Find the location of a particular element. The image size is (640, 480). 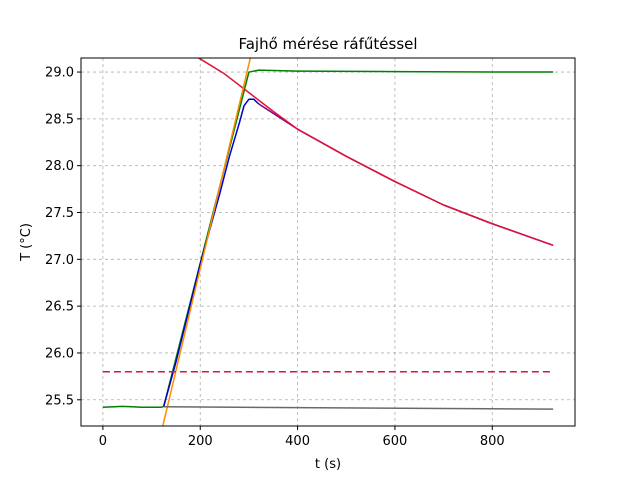

y-axis-label: T (°C) is located at coordinates (26, 242).